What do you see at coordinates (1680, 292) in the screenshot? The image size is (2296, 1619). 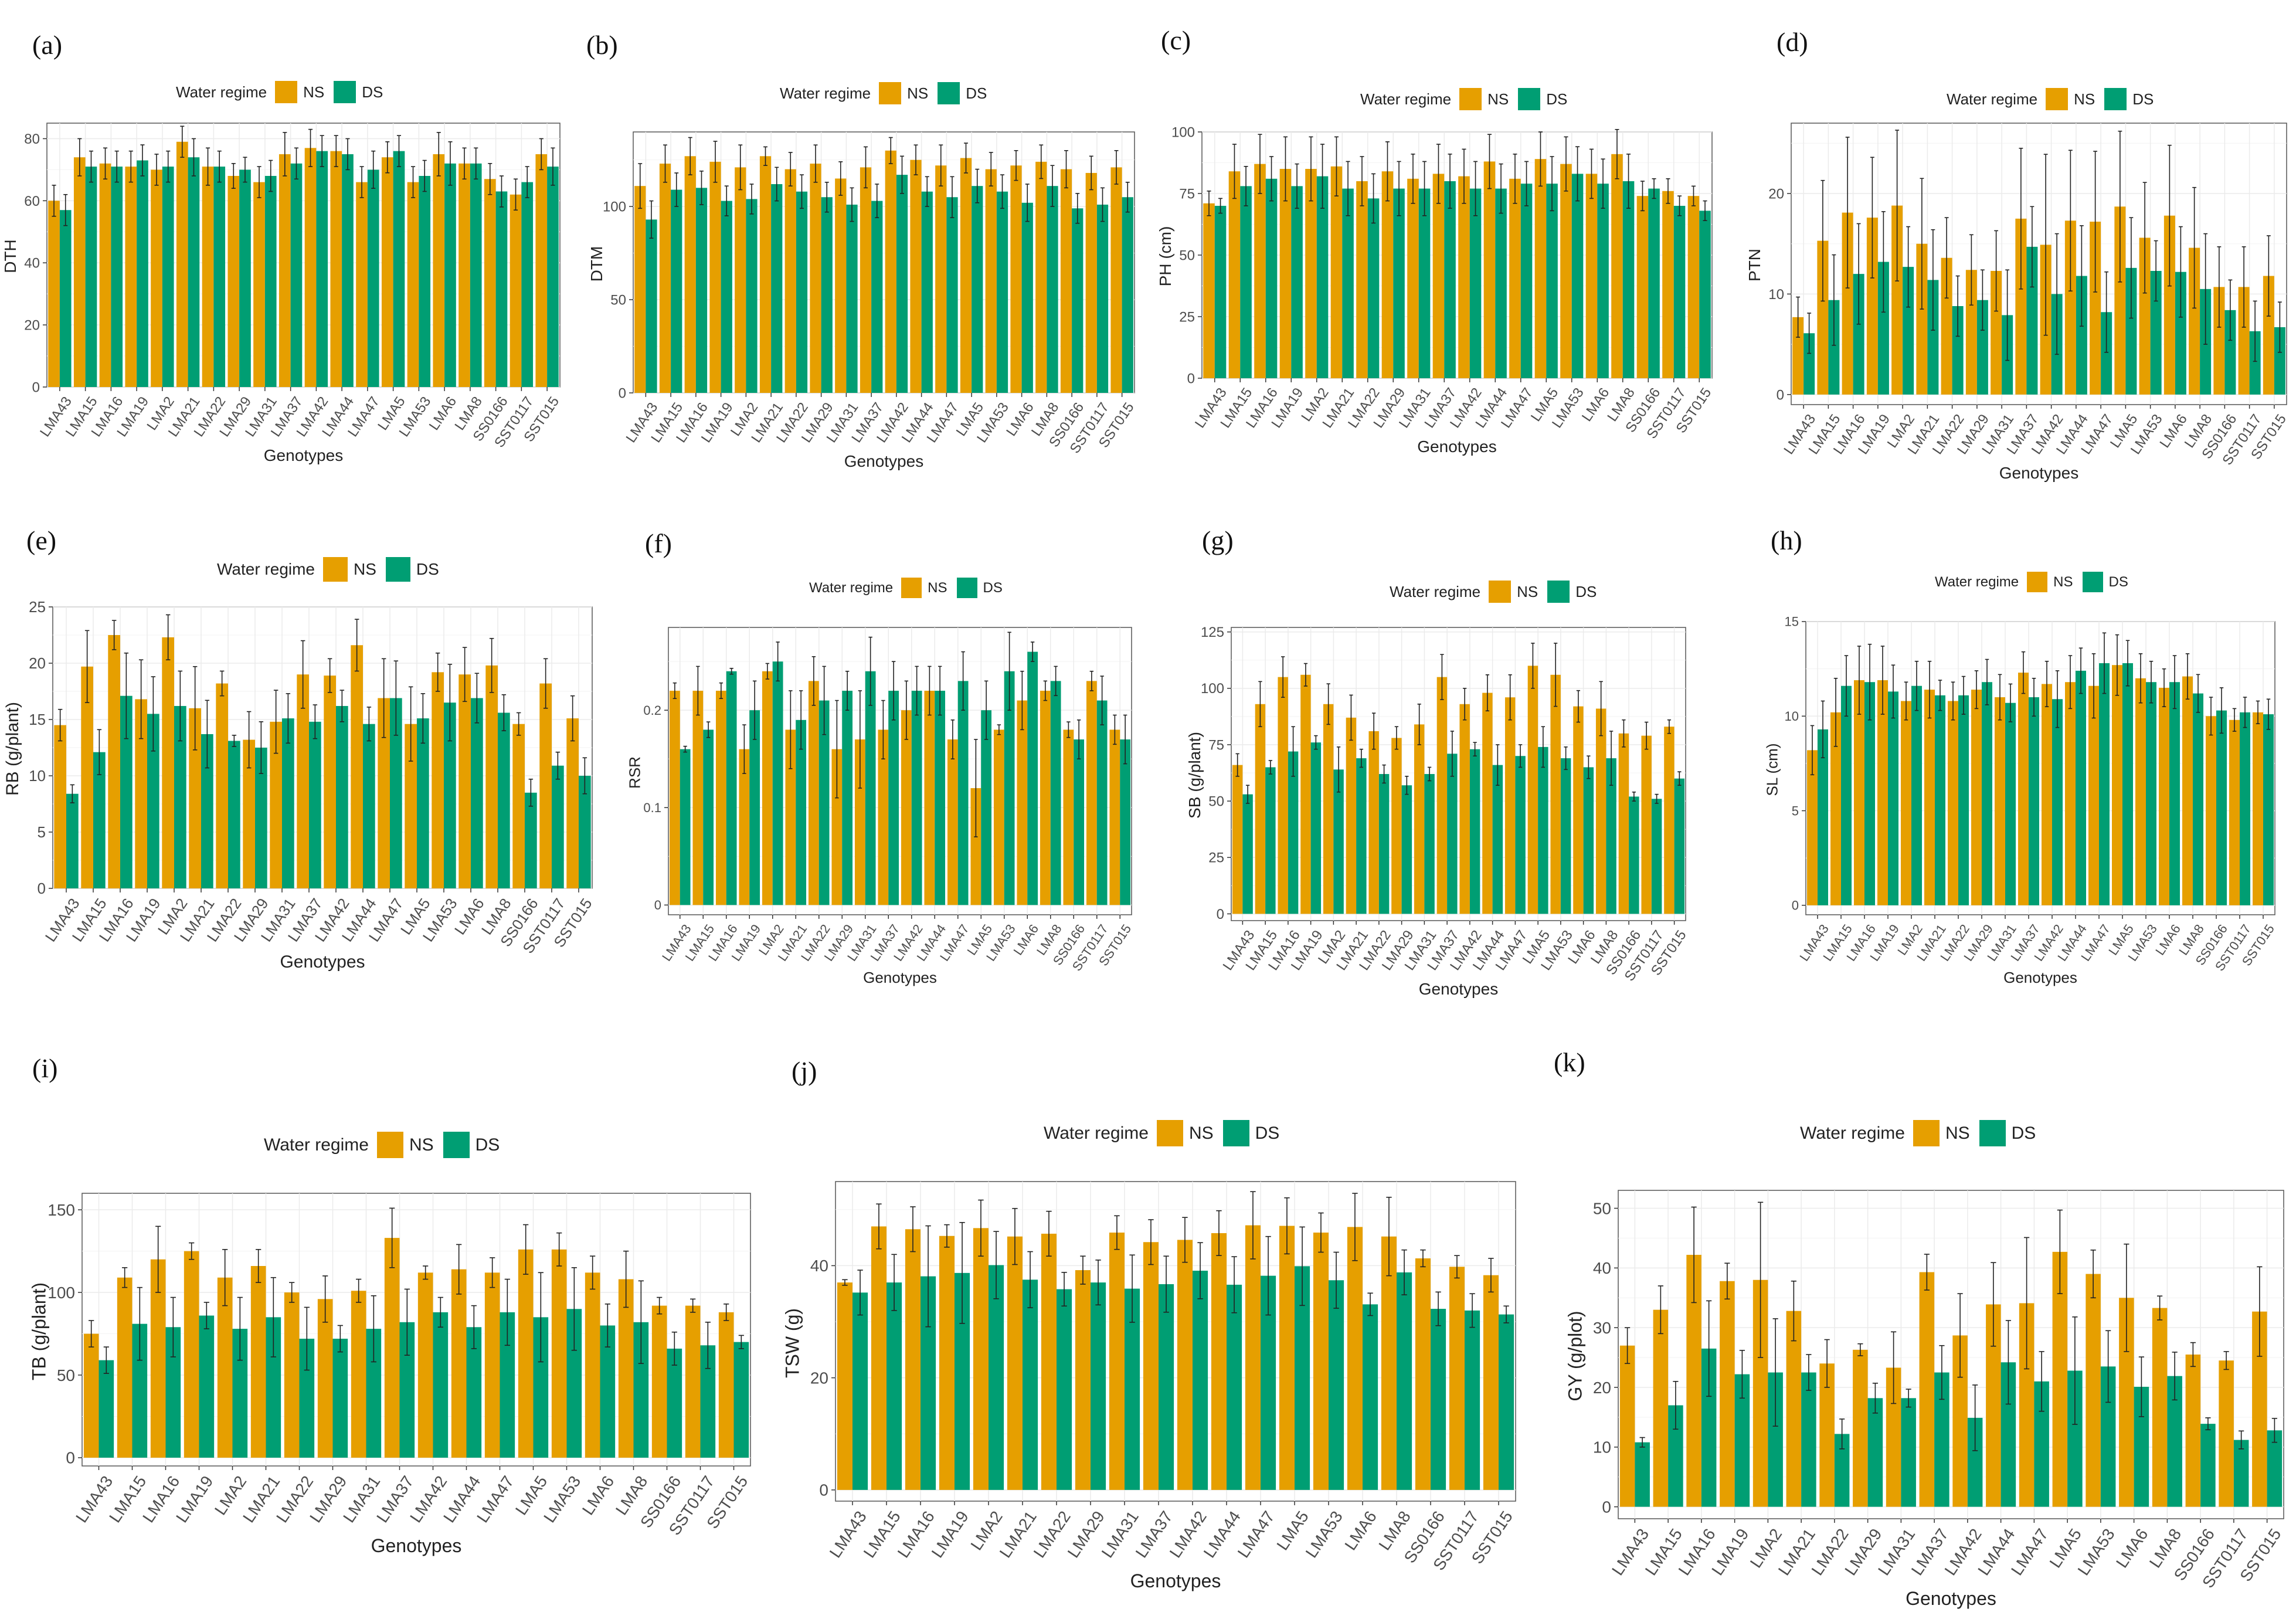 I see `bar-ds-sst0117` at bounding box center [1680, 292].